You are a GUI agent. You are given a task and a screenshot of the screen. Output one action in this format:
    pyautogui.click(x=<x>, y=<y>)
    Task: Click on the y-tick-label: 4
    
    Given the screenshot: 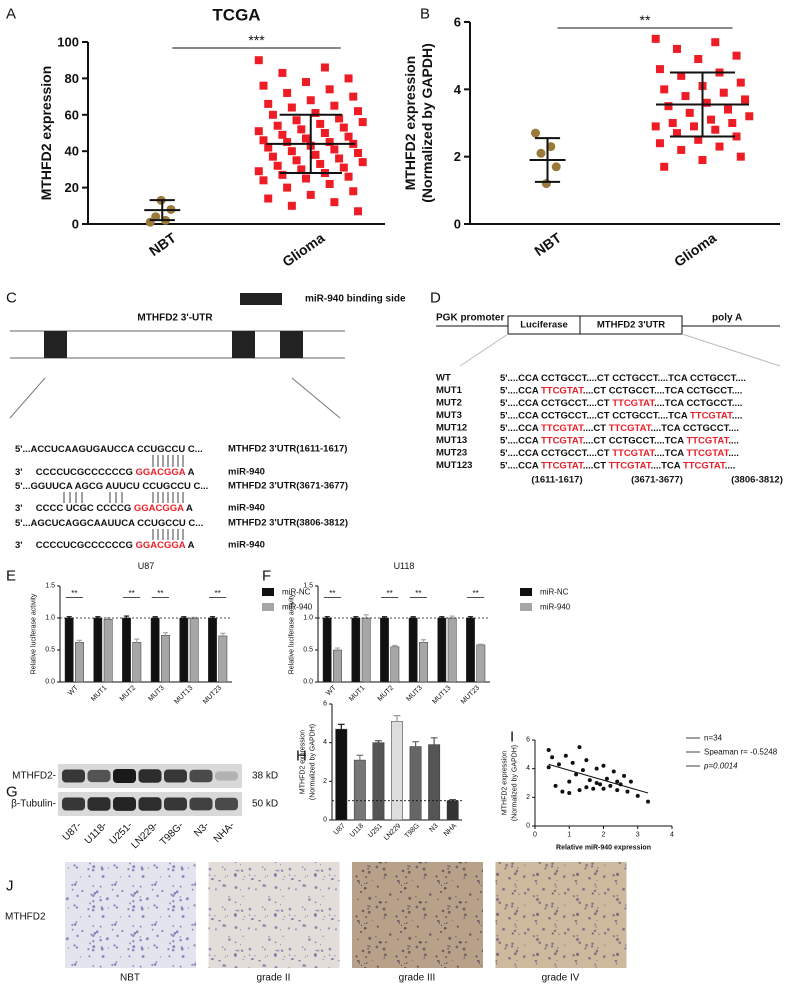 What is the action you would take?
    pyautogui.click(x=458, y=89)
    